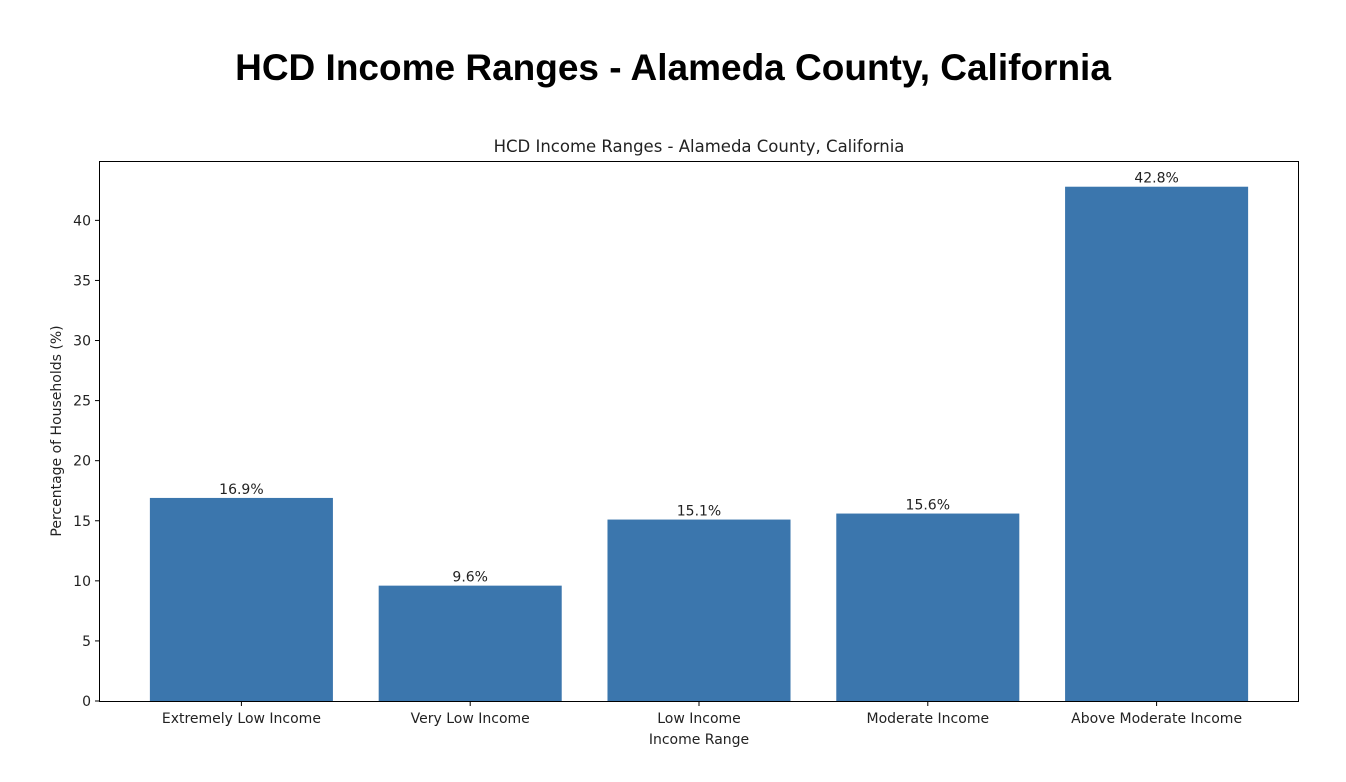  Describe the element at coordinates (86, 642) in the screenshot. I see `y-tick-label-1: 5` at that location.